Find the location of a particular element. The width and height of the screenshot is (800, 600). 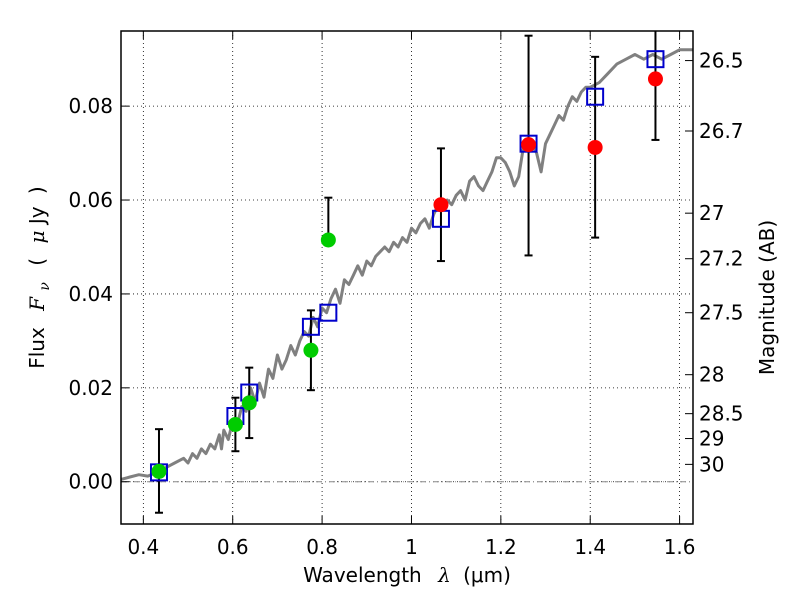

x-tick-label: 0.4 is located at coordinates (143, 547).